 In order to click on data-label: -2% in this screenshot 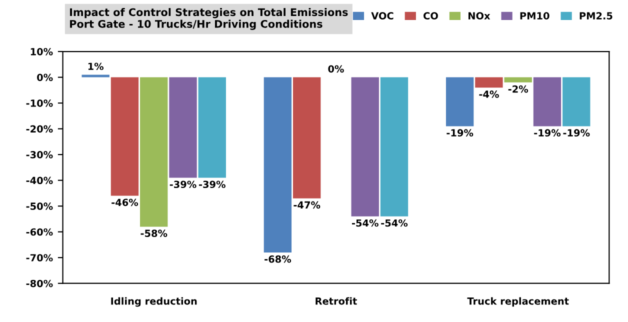, I will do `click(518, 89)`.